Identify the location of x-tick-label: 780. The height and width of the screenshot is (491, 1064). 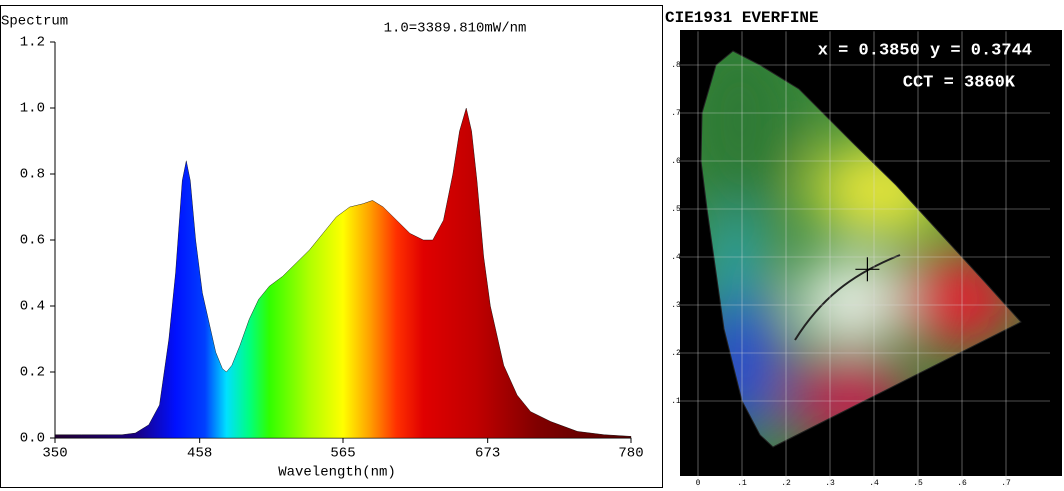
(630, 454).